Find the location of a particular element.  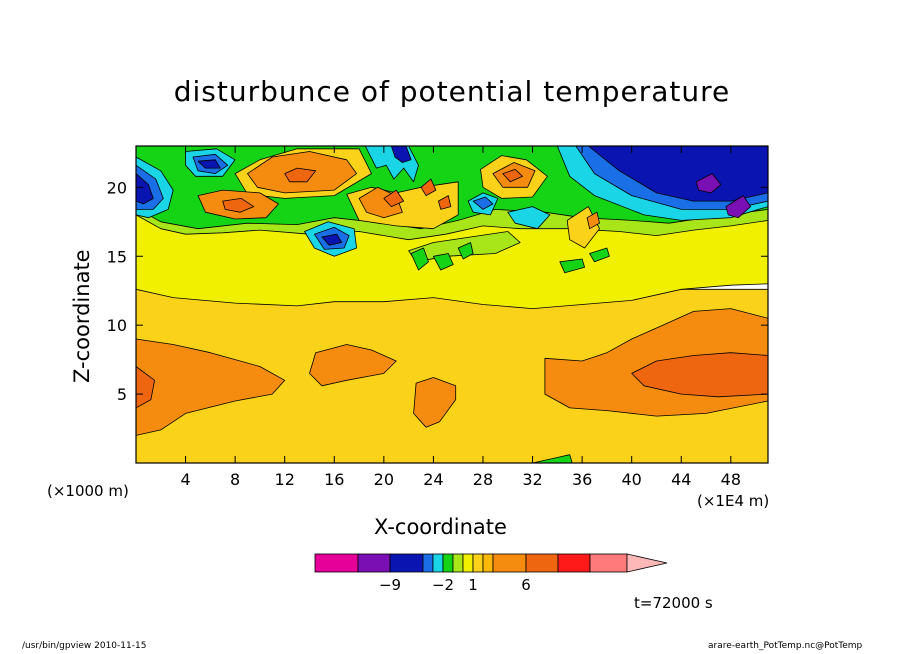

x-tick-label: 24 is located at coordinates (433, 479).